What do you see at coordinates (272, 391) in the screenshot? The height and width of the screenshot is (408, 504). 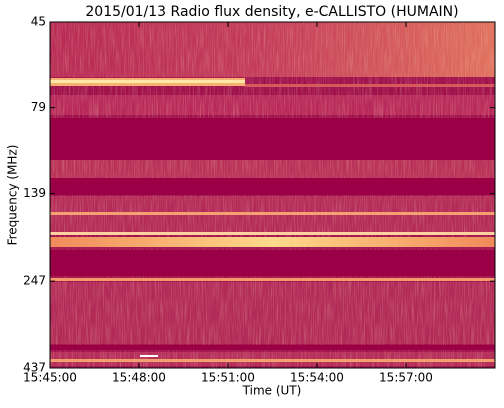 I see `x-axis-label: Time (UT)` at bounding box center [272, 391].